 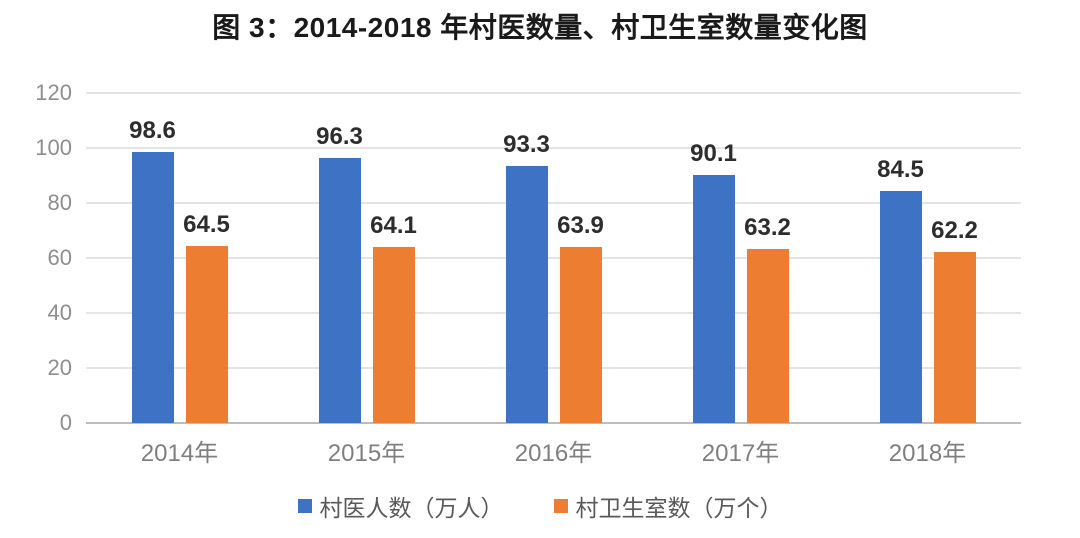 What do you see at coordinates (679, 508) in the screenshot?
I see `legend-label: 村卫生室数（万个）` at bounding box center [679, 508].